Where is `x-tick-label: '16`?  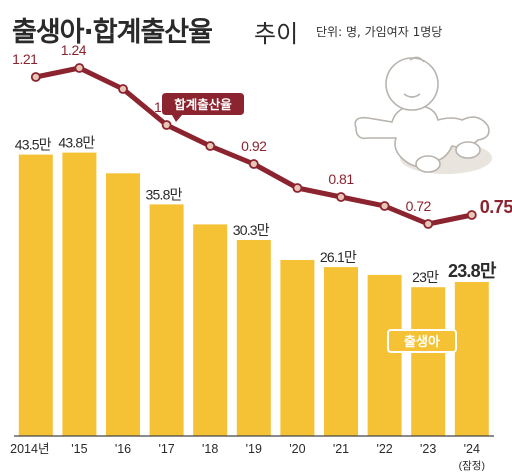 x-tick-label: '16 is located at coordinates (123, 449).